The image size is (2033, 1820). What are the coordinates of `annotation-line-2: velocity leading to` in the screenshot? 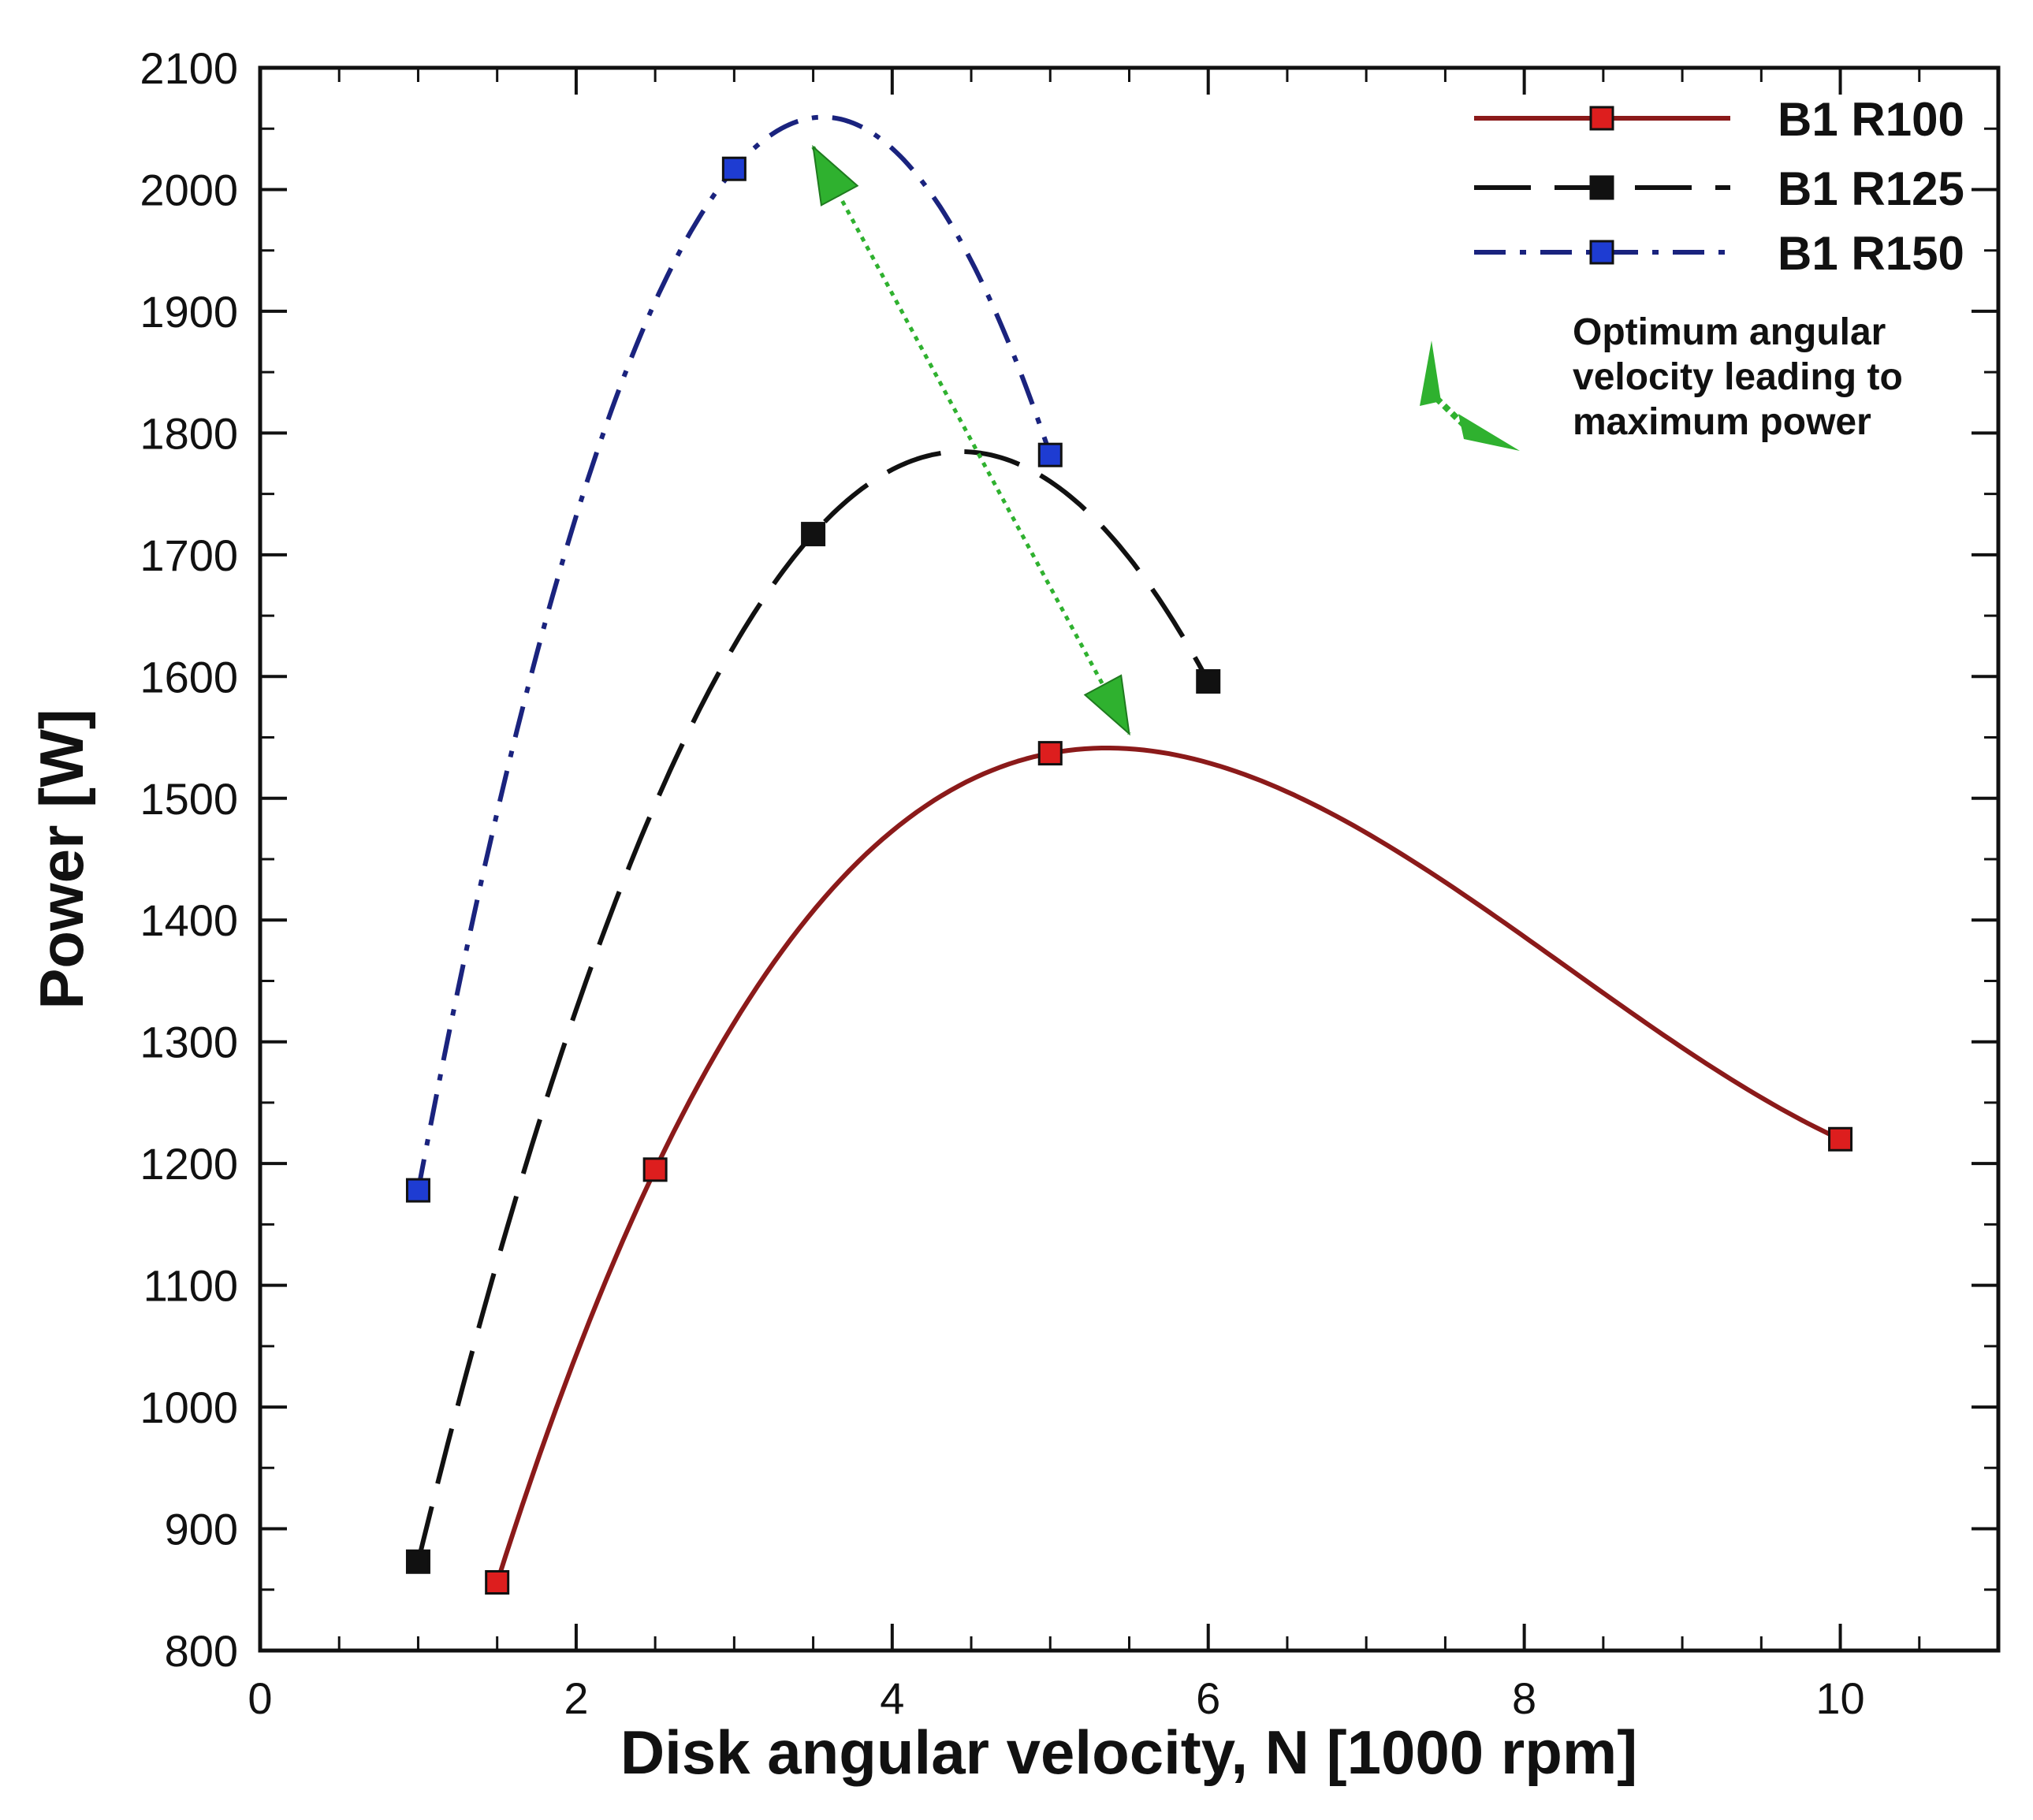 It's located at (1738, 377).